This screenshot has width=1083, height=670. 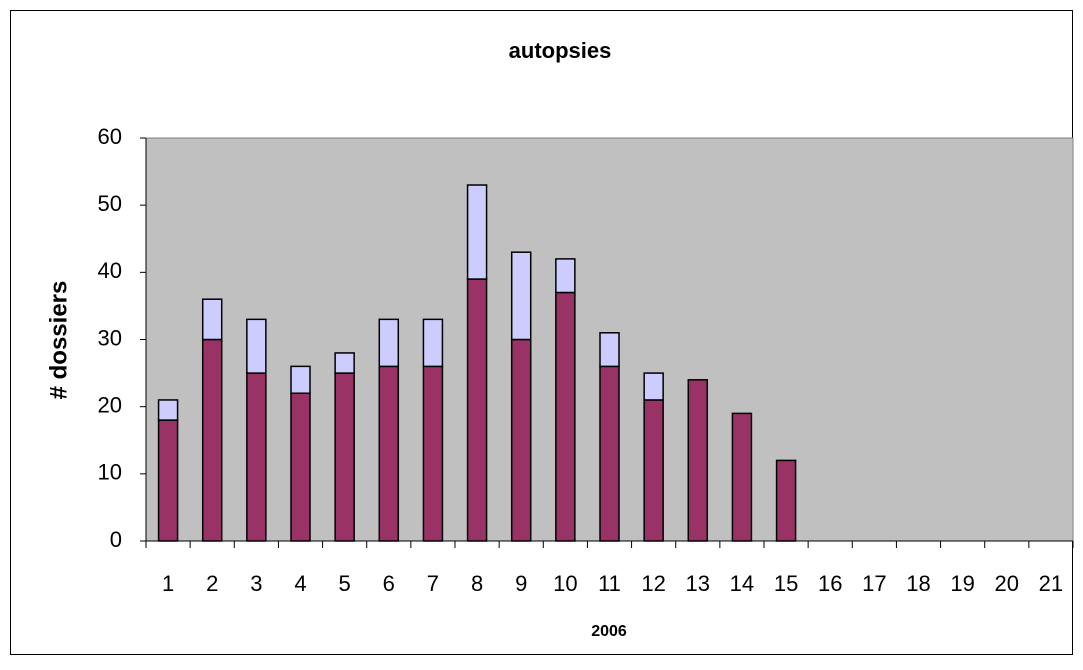 I want to click on x-tick-label: 5, so click(x=345, y=583).